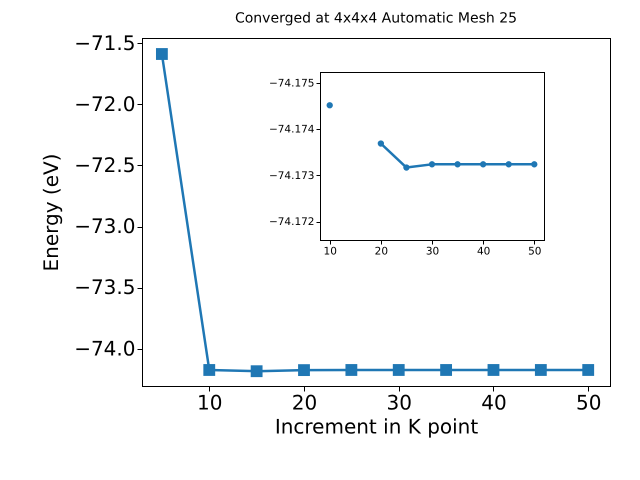 Image resolution: width=640 pixels, height=480 pixels. What do you see at coordinates (51, 213) in the screenshot?
I see `y-axis-title: Energy (eV)` at bounding box center [51, 213].